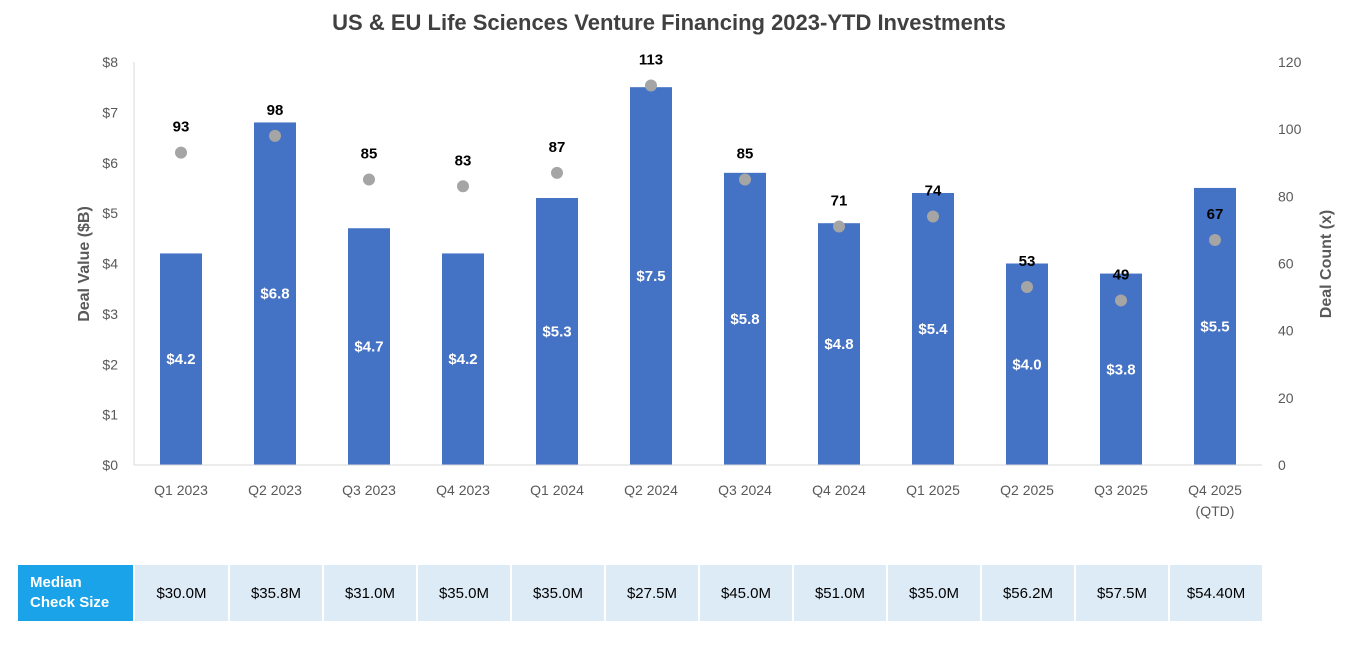 The width and height of the screenshot is (1356, 648). I want to click on bar-value-label: $5.8, so click(744, 319).